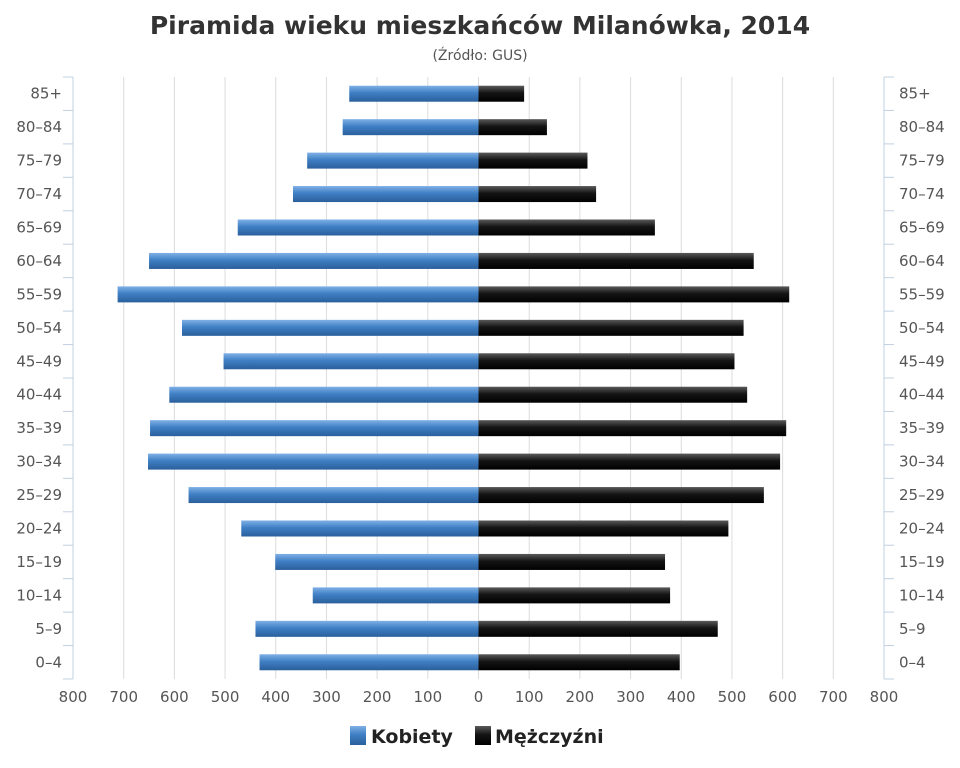  What do you see at coordinates (39, 261) in the screenshot?
I see `category-label-left: 60–64` at bounding box center [39, 261].